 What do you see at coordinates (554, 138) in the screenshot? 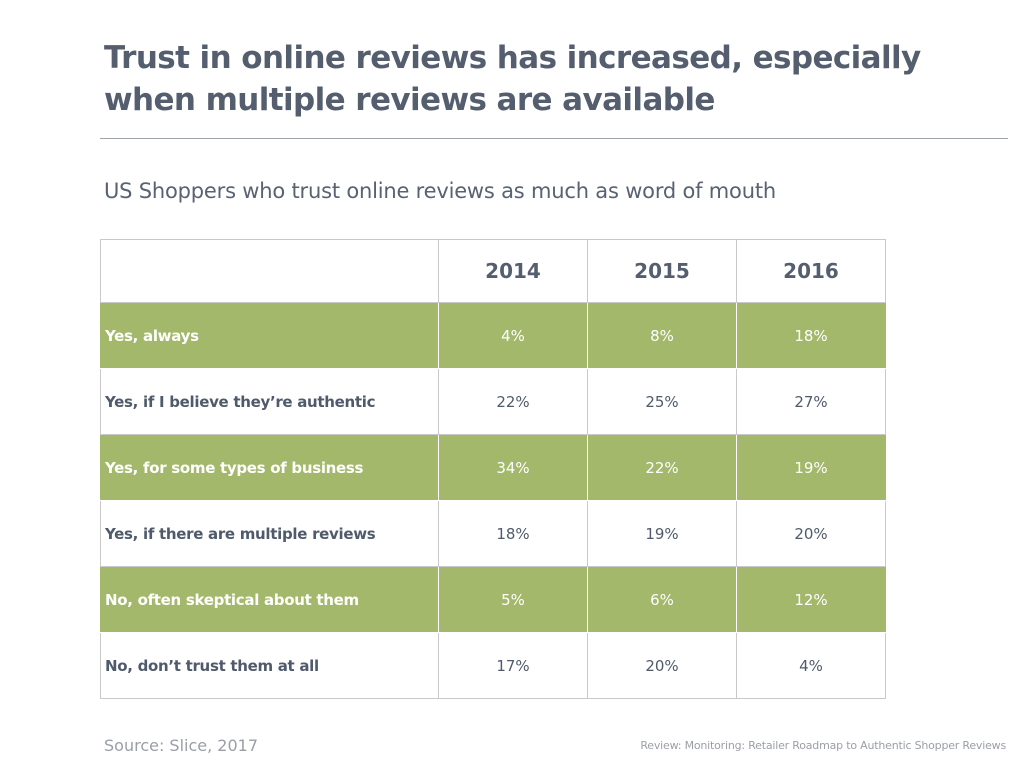
I see `title-divider` at bounding box center [554, 138].